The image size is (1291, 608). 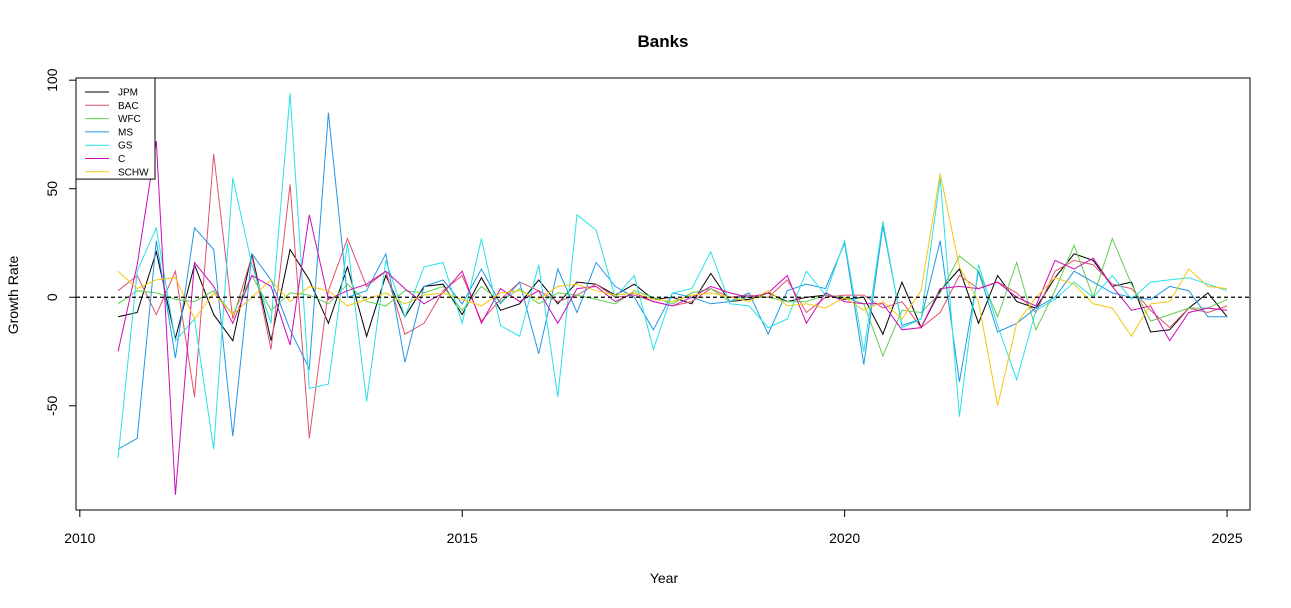 What do you see at coordinates (79, 538) in the screenshot?
I see `x-tick-label: 2010` at bounding box center [79, 538].